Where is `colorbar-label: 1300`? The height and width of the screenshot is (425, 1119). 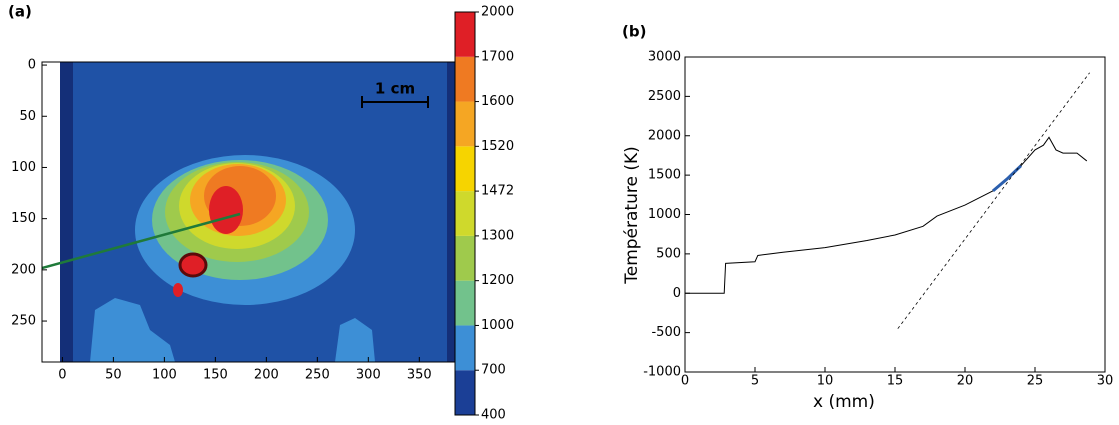 colorbar-label: 1300 is located at coordinates (497, 235).